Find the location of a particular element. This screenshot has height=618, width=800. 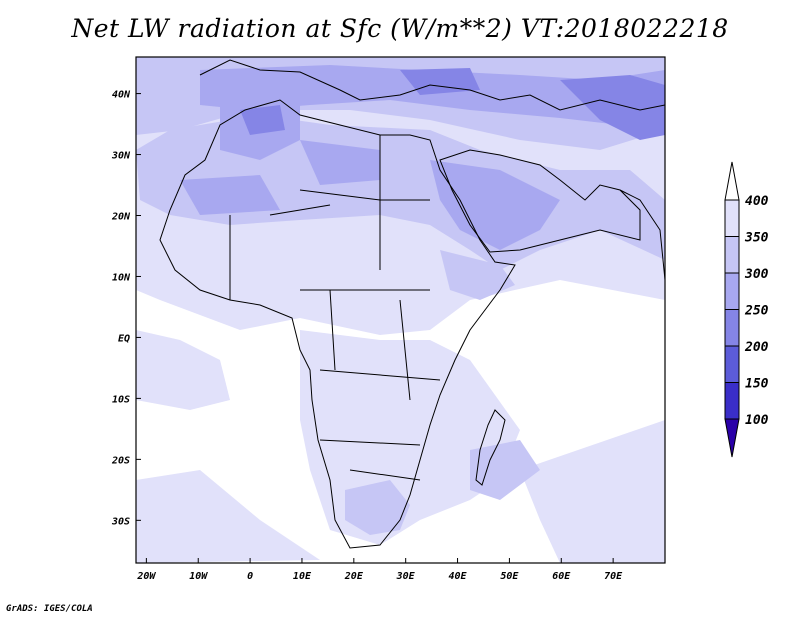

field-light-southeast is located at coordinates (592, 491).